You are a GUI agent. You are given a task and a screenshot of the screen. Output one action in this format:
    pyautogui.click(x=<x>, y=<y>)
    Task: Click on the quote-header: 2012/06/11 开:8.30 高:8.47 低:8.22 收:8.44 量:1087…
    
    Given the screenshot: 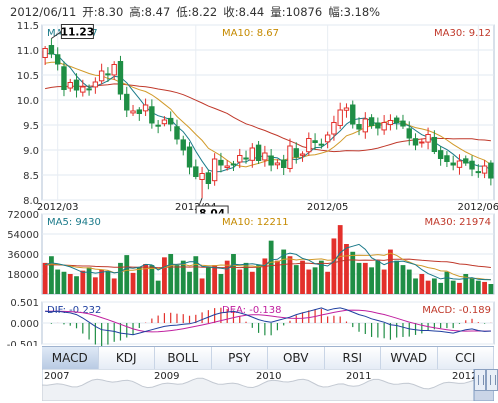 What is the action you would take?
    pyautogui.click(x=250, y=12)
    